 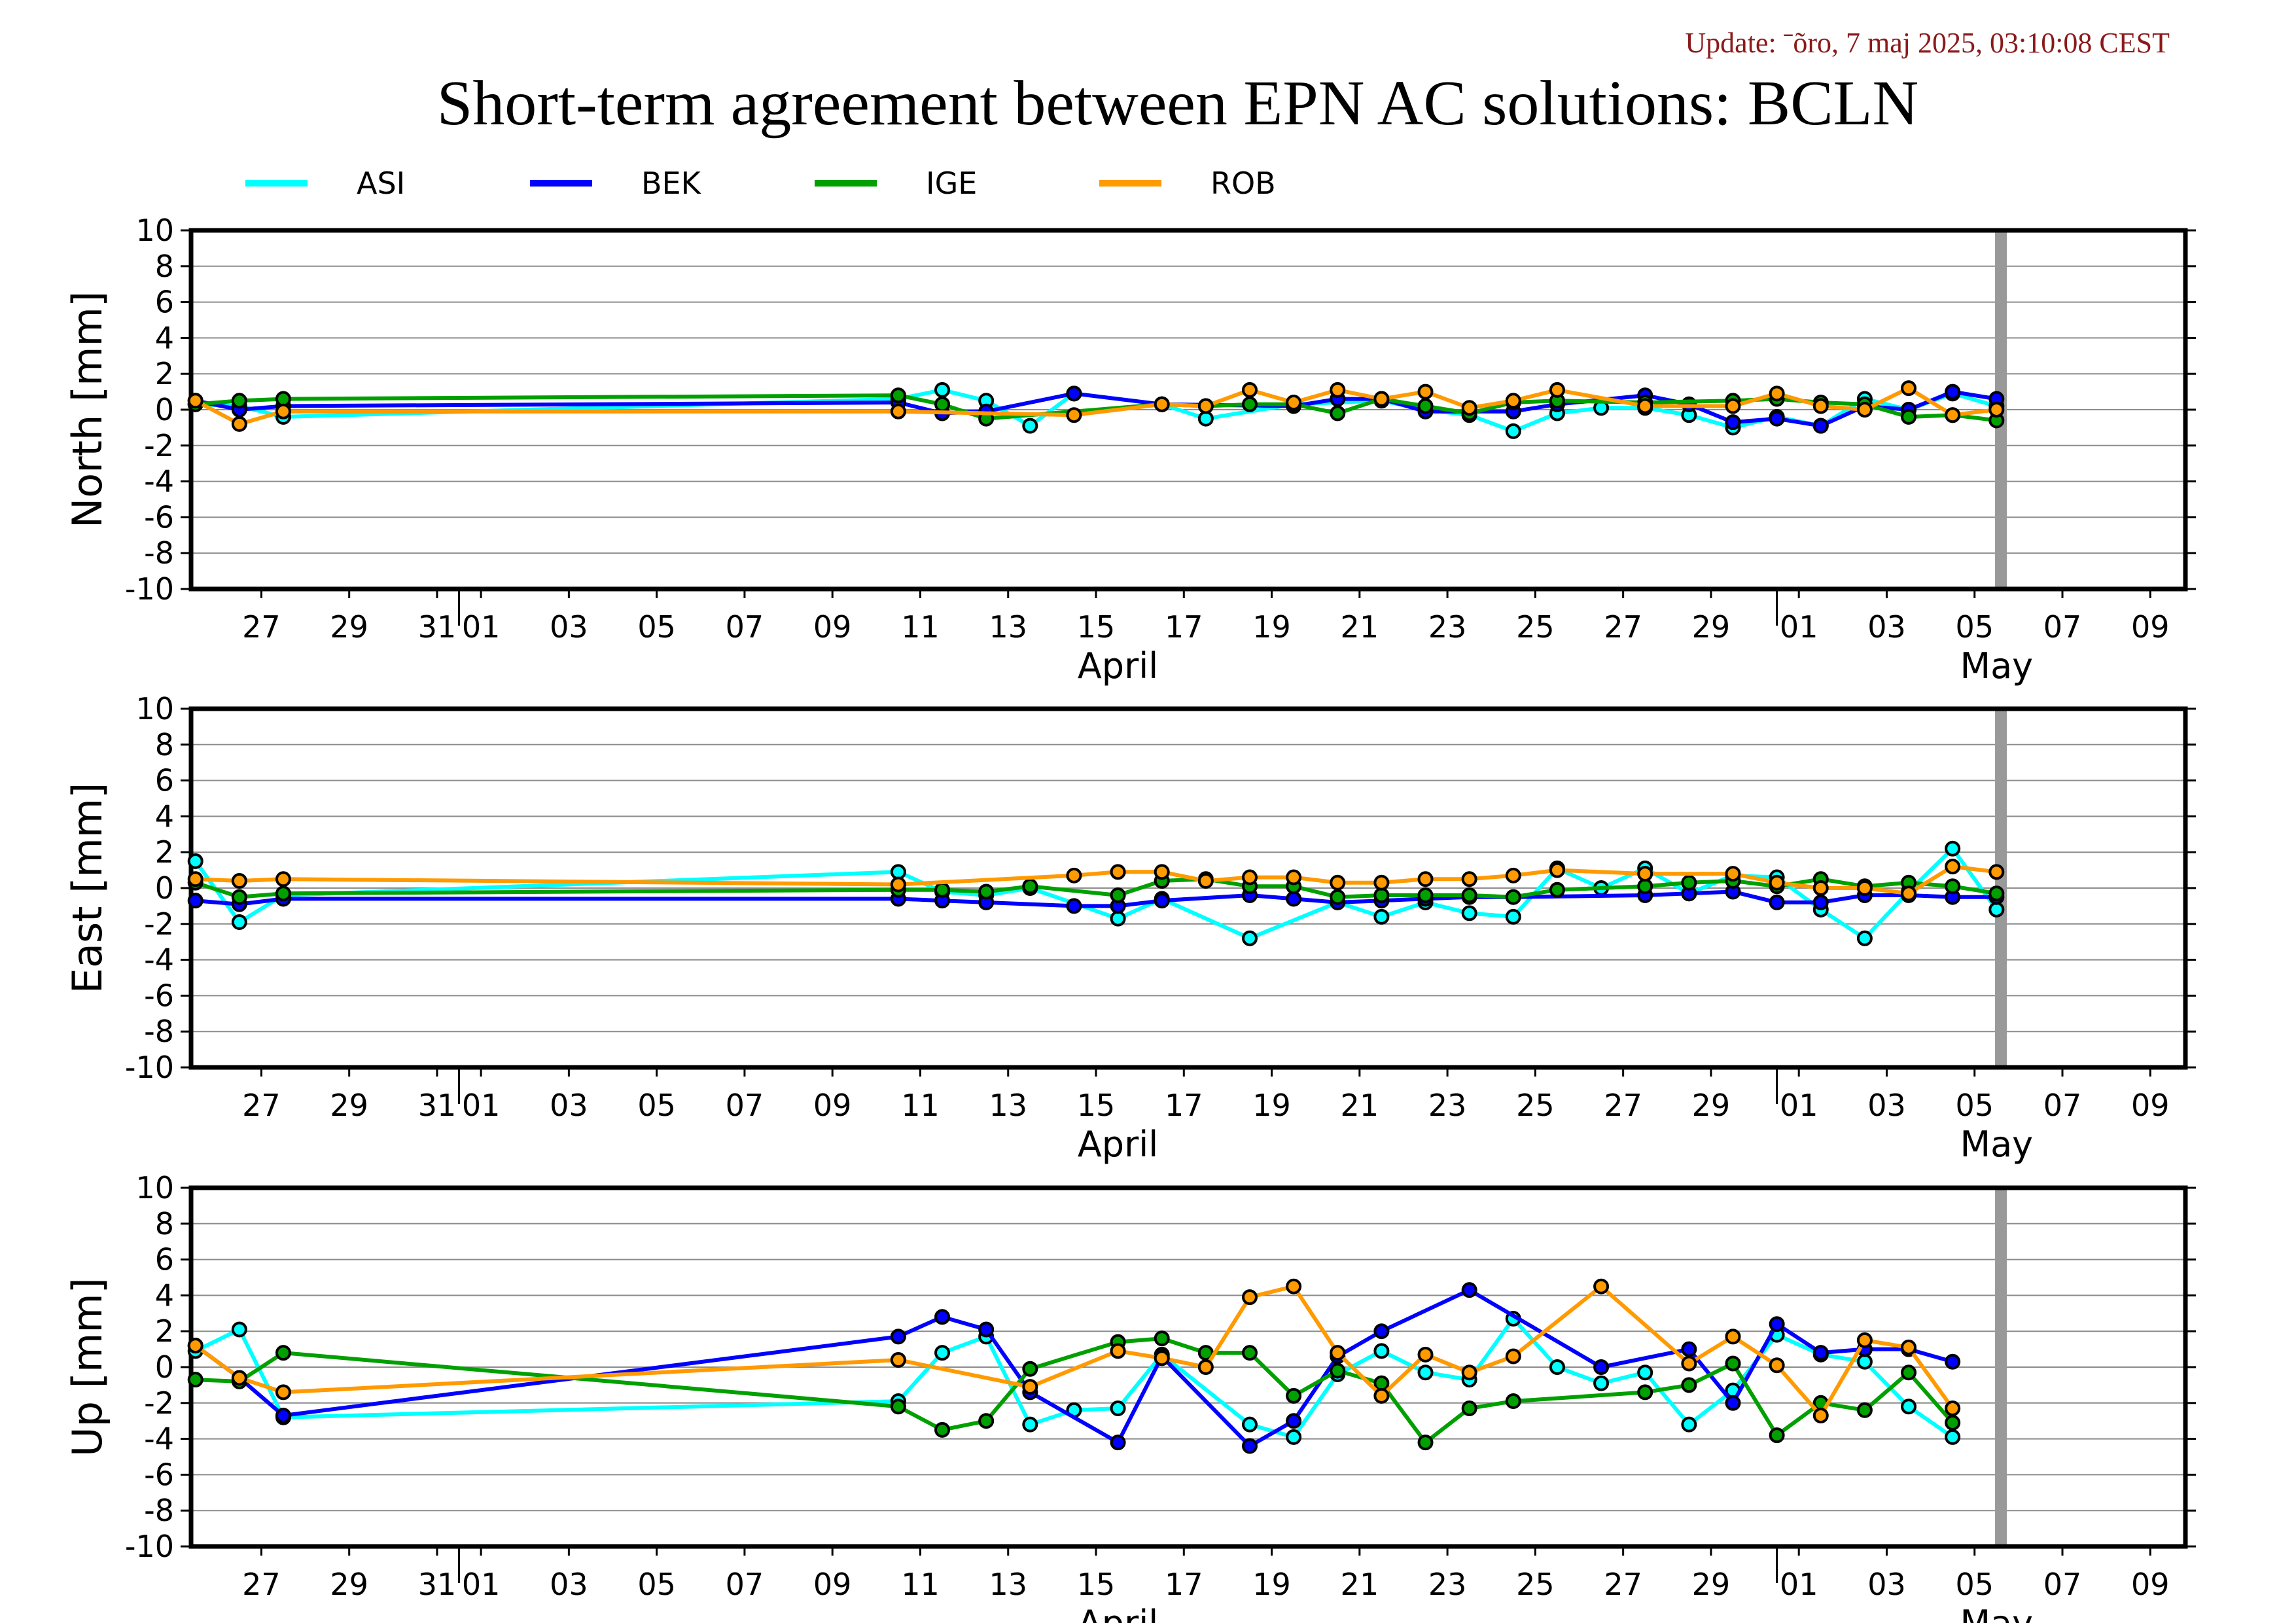 What do you see at coordinates (159, 924) in the screenshot?
I see `y-tick-label: -2` at bounding box center [159, 924].